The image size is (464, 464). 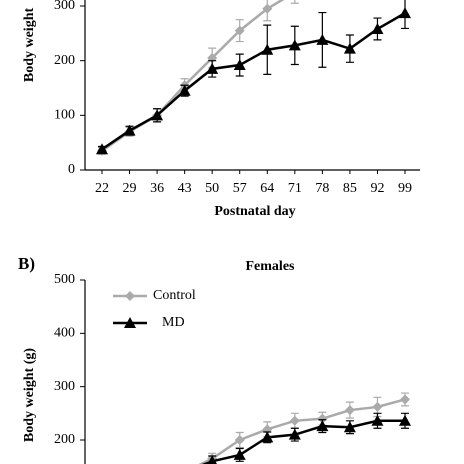 I want to click on x-tick-label: 36, so click(x=157, y=188).